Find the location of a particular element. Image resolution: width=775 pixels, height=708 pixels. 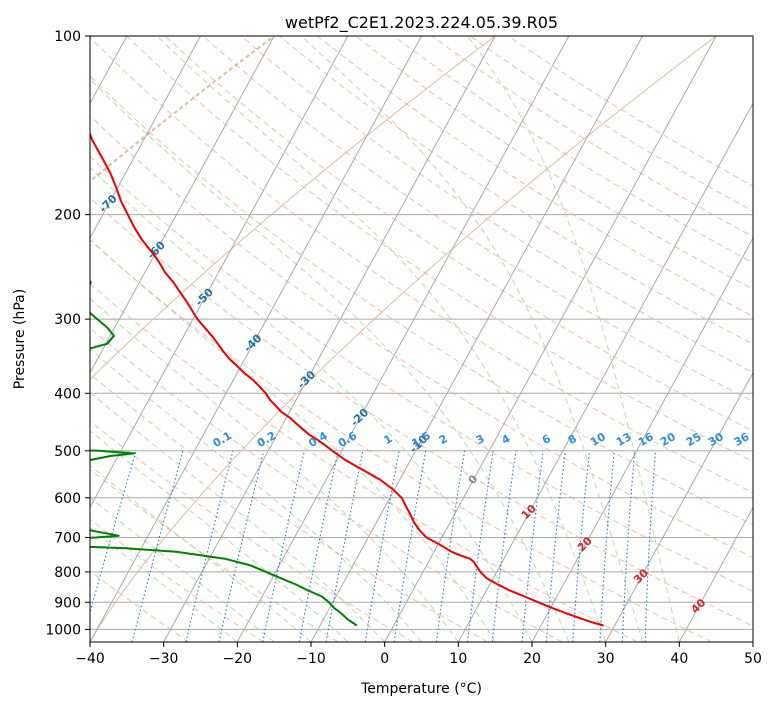

x-tick-label: 0 is located at coordinates (384, 659).